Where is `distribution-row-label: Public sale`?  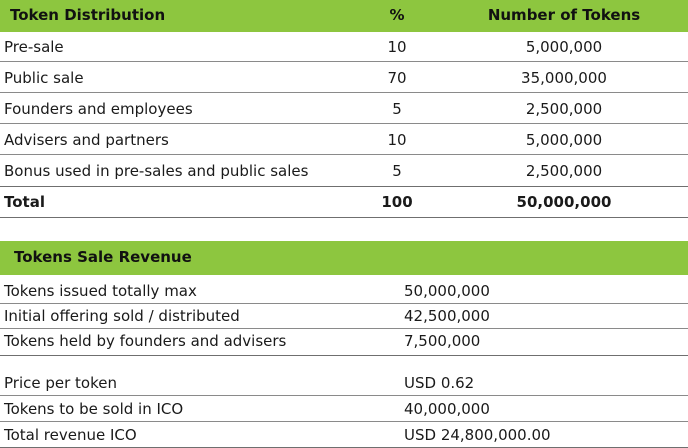
distribution-row-label: Public sale is located at coordinates (44, 78).